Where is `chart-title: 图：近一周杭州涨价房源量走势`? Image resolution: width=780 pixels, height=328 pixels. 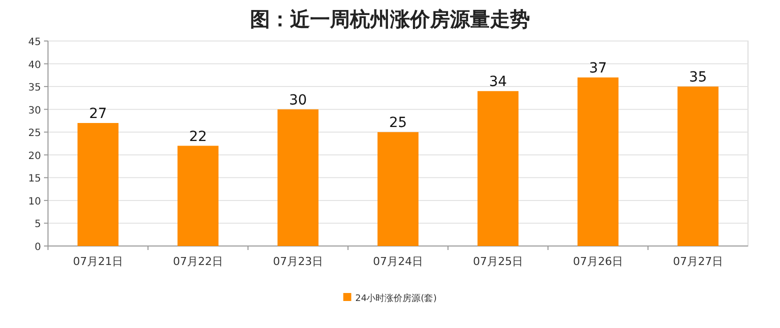
chart-title: 图：近一周杭州涨价房源量走势 is located at coordinates (390, 19).